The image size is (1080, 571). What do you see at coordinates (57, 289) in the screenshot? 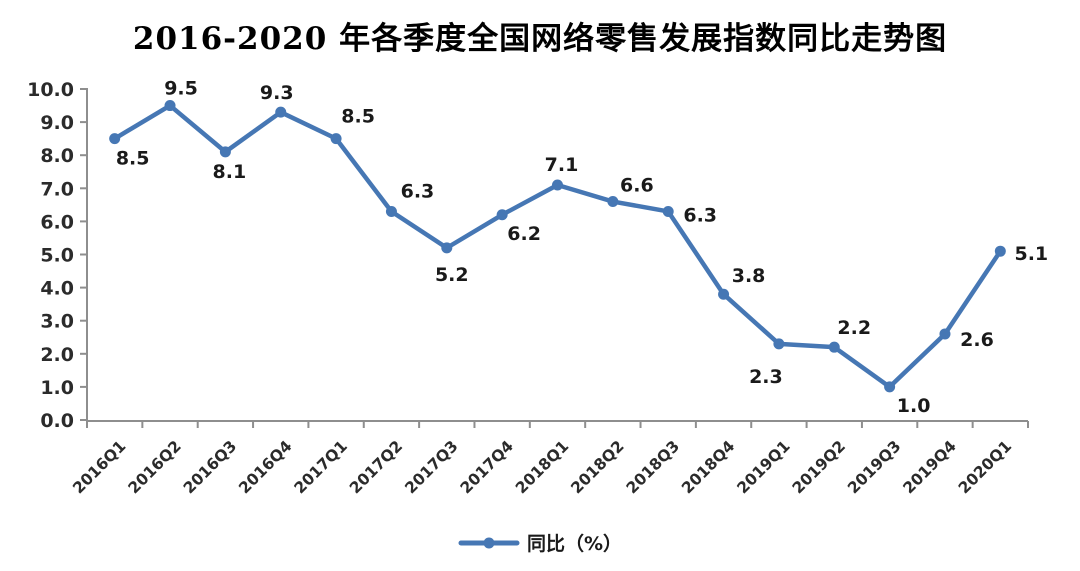
I see `y-tick-label: 4.0` at bounding box center [57, 289].